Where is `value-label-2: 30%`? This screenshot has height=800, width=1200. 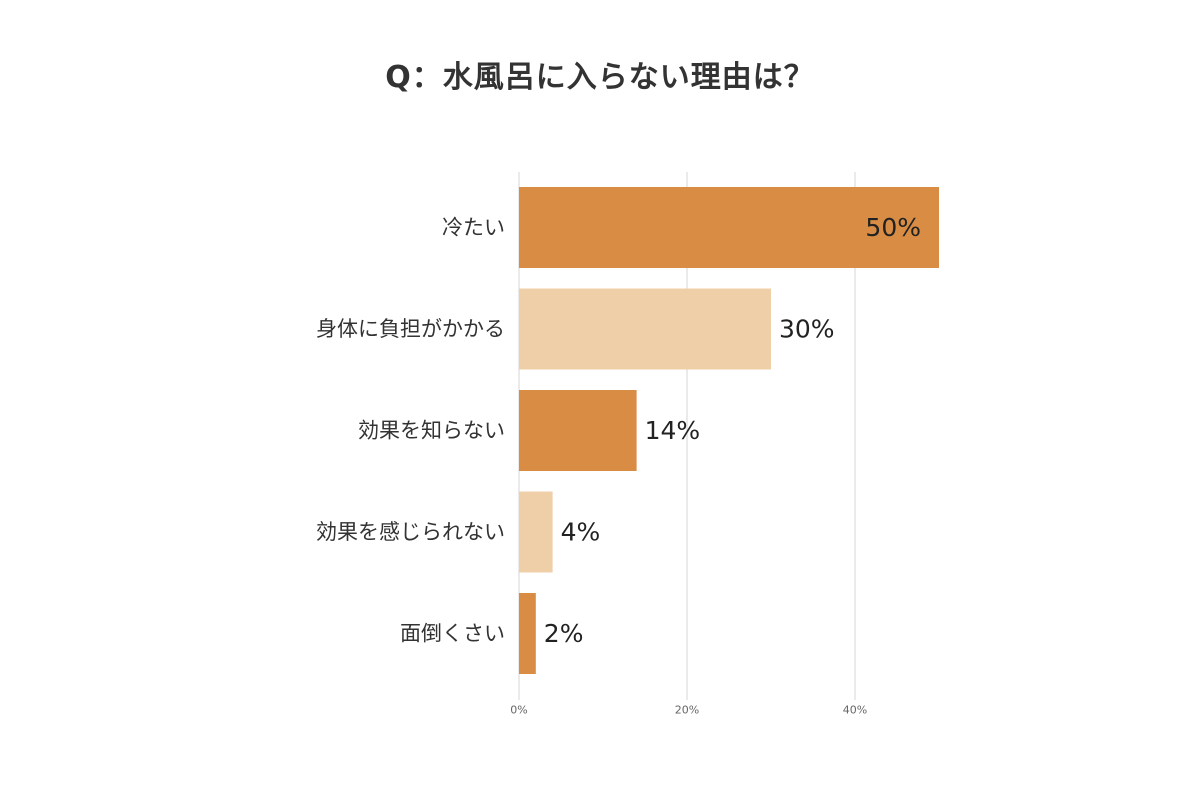
value-label-2: 30% is located at coordinates (807, 329).